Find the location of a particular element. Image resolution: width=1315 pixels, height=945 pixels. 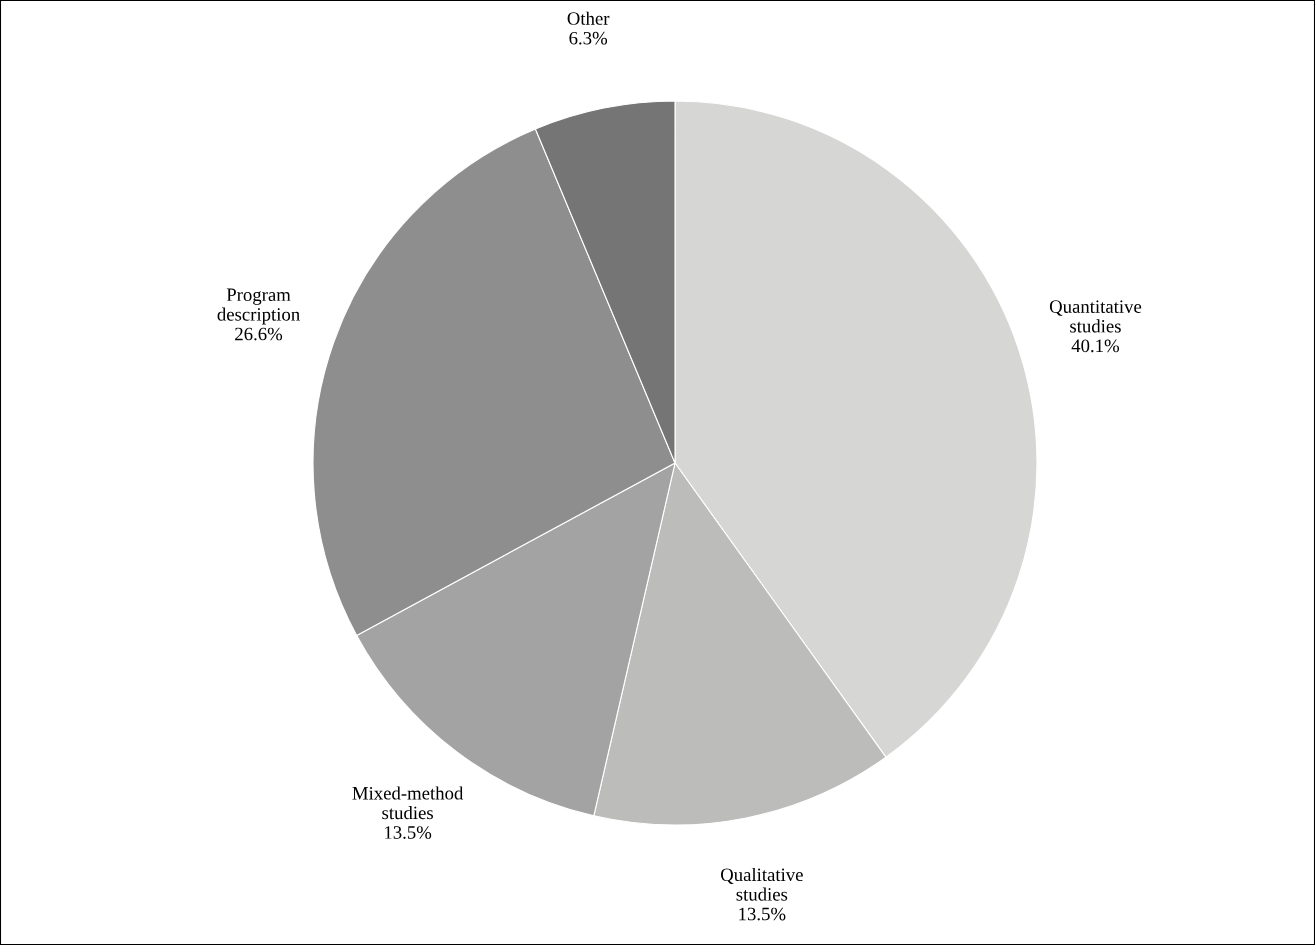

data-label: 40.1% is located at coordinates (1095, 346).